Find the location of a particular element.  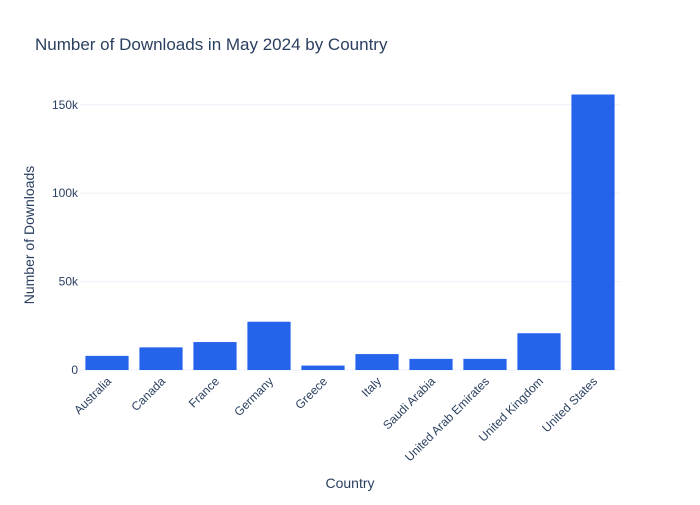

x-tick-label: Australia is located at coordinates (92, 395).